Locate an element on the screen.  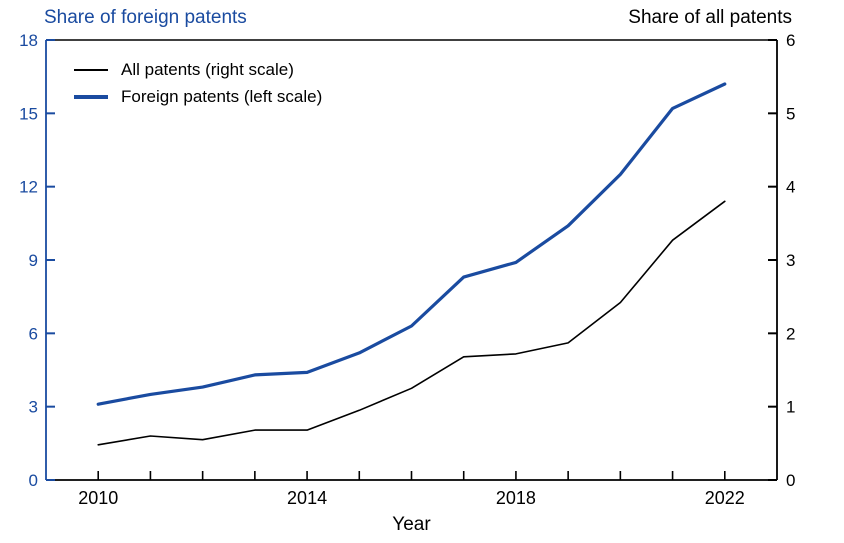
left-axis-tick-label: 9 is located at coordinates (33, 260).